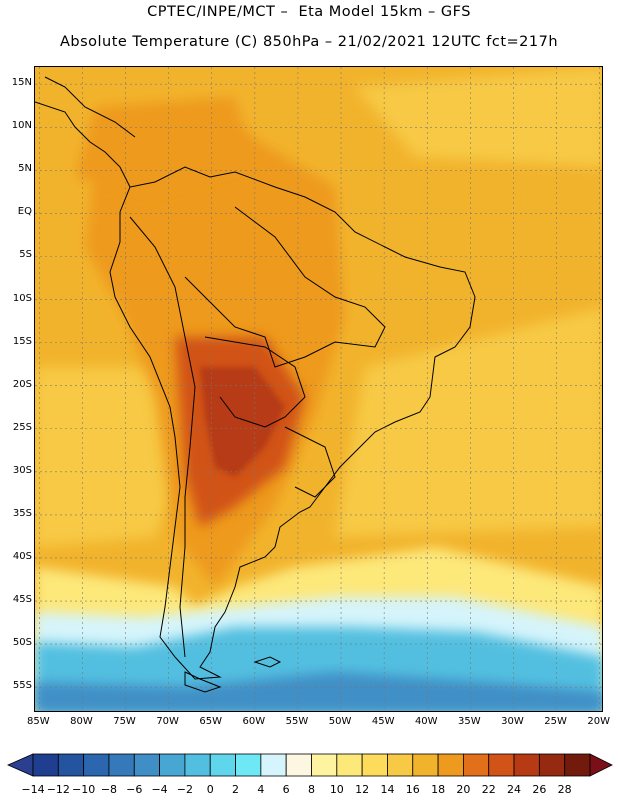 This screenshot has height=800, width=618. Describe the element at coordinates (438, 789) in the screenshot. I see `colorbar-label-16: 18` at that location.